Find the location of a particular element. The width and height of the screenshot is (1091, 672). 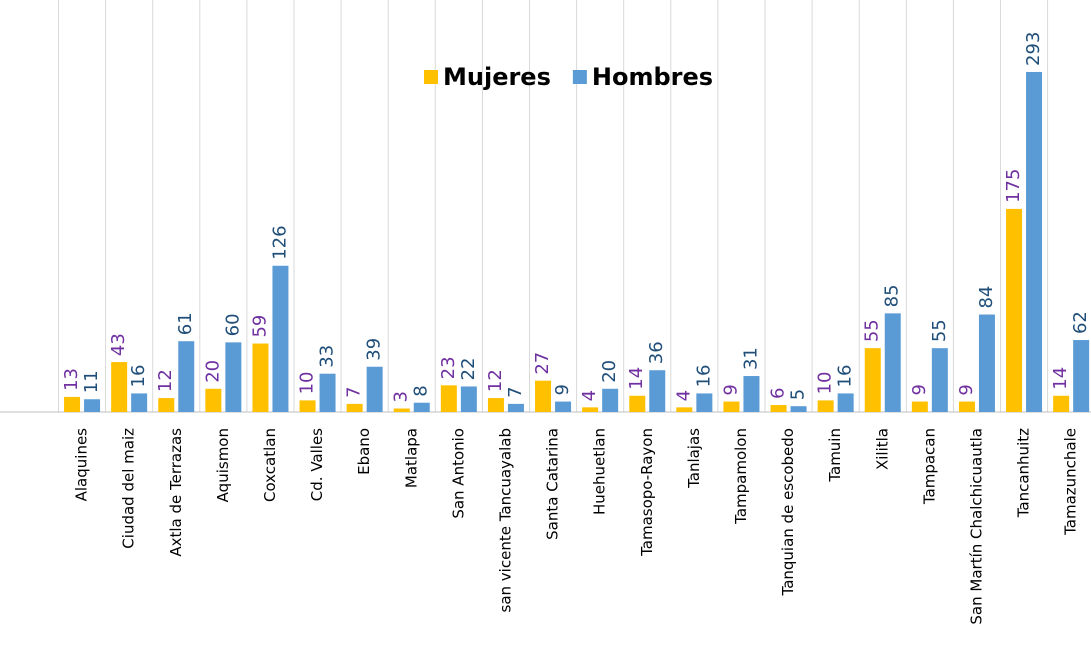

x-tick-label: Coxcatlan is located at coordinates (270, 465).